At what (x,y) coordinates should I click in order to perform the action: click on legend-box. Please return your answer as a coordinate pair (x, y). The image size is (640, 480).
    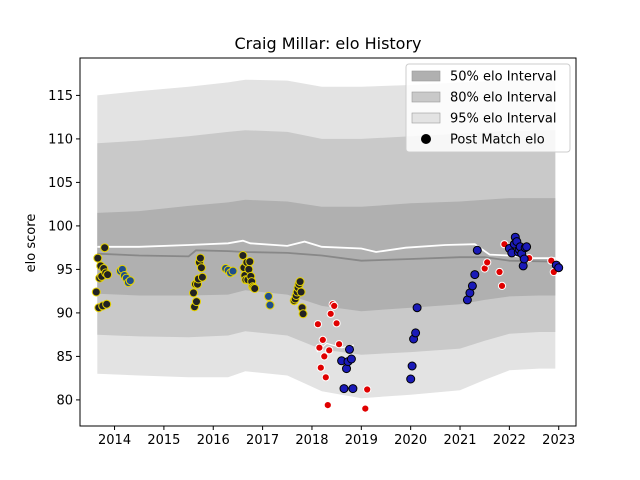
    Looking at the image, I should click on (488, 108).